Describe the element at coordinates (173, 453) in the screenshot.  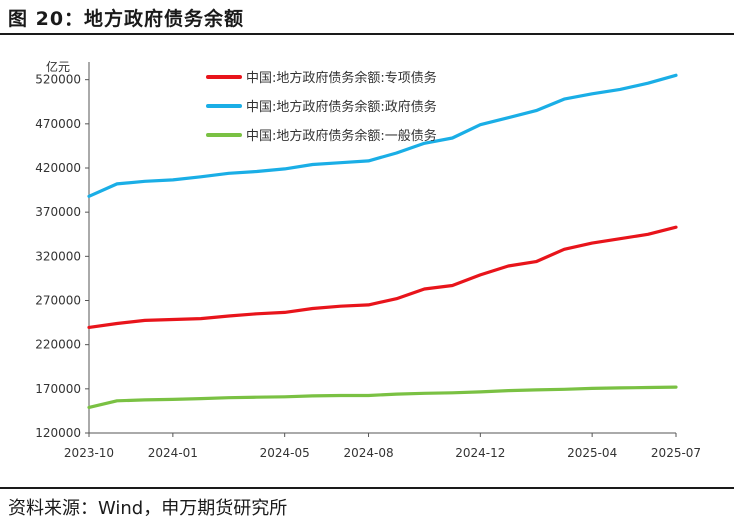
I see `x-tick-label: 2024-01` at that location.